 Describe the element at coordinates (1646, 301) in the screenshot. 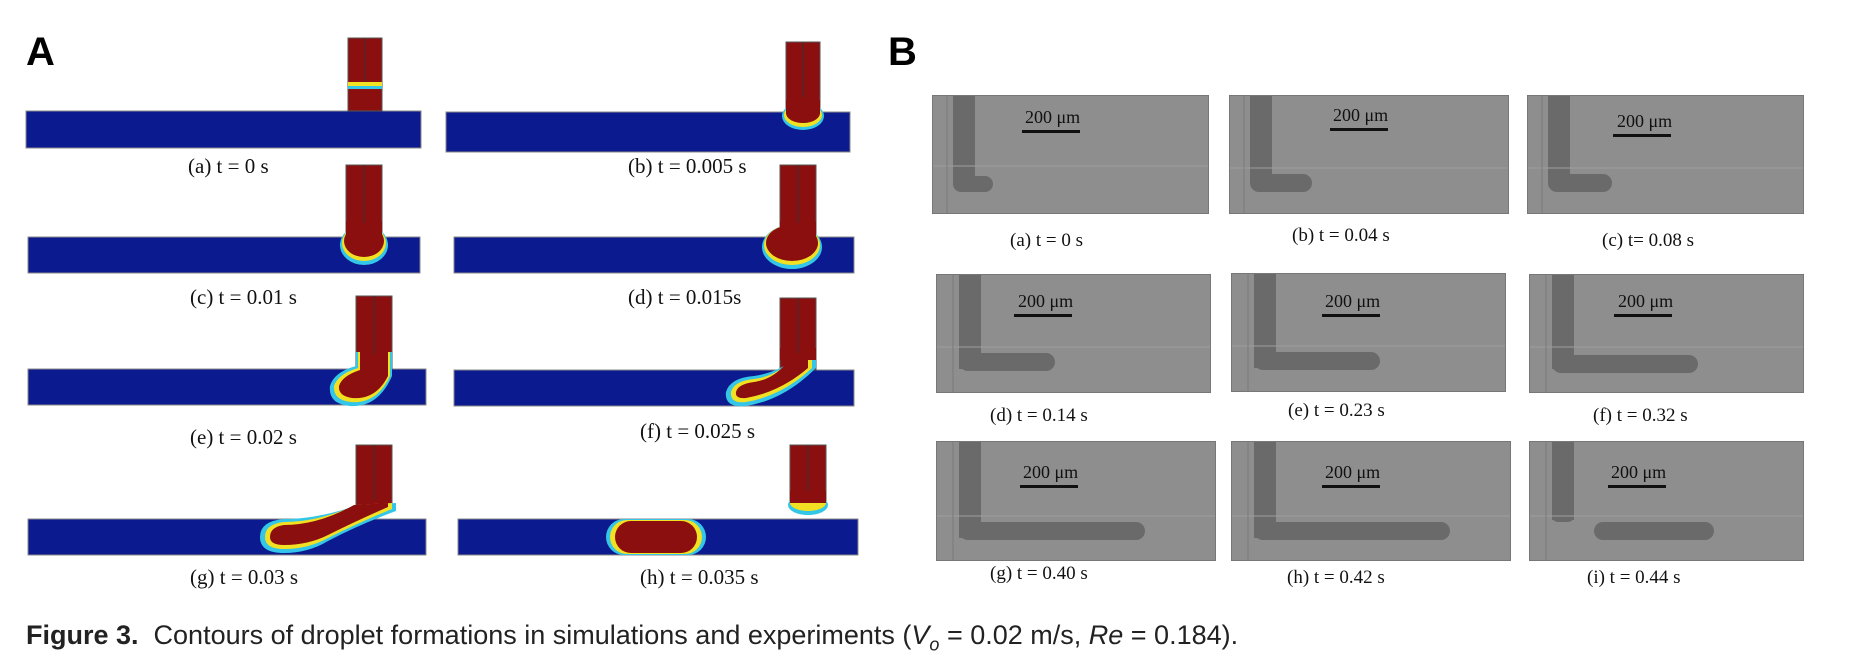

I see `exp-scale-label-f: 200 μm` at that location.